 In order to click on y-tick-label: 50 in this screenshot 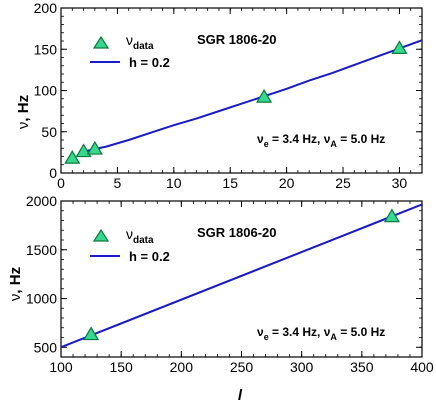, I will do `click(49, 132)`.